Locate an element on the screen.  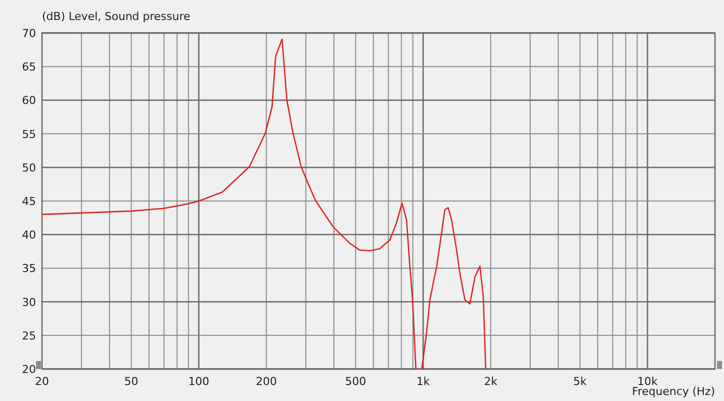
y-tick-label: 70 is located at coordinates (29, 33).